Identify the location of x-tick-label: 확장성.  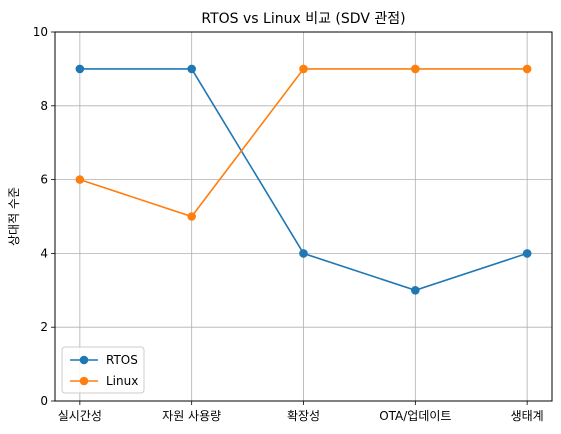
(303, 416).